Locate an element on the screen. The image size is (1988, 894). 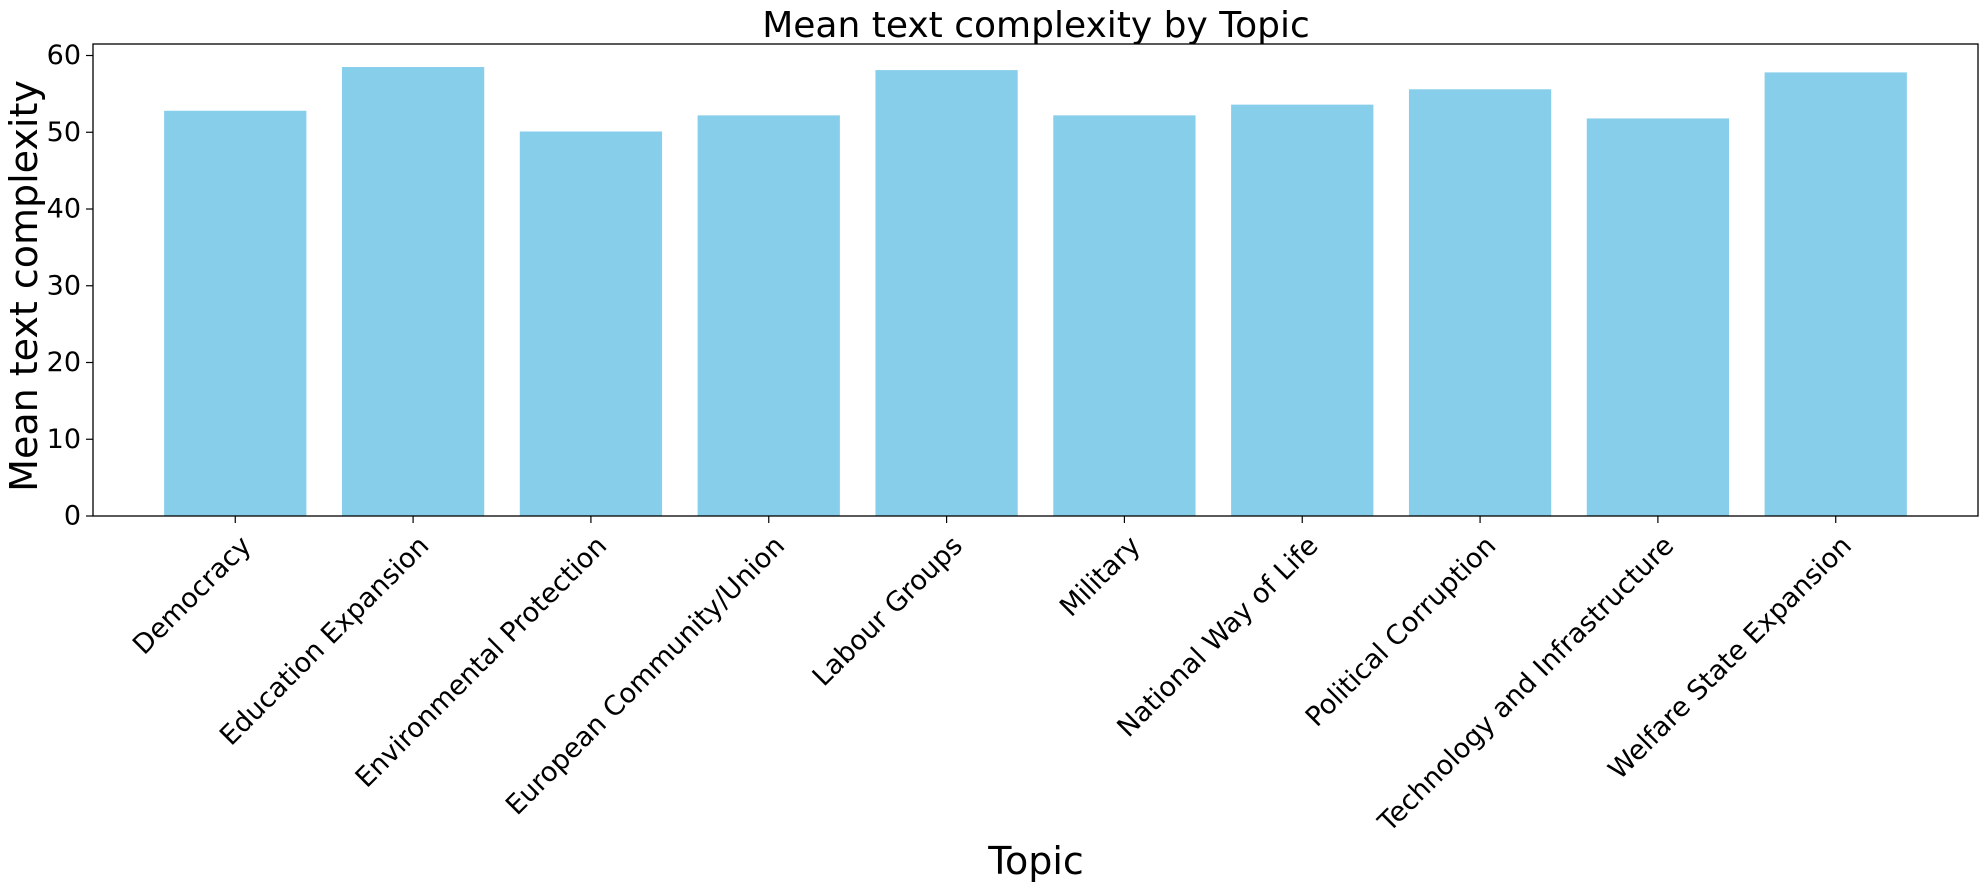
y-tick-label: 50 is located at coordinates (64, 132).